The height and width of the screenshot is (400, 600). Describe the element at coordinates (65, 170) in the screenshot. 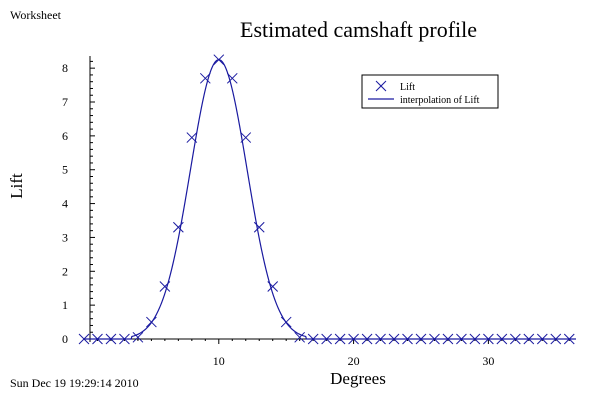

I see `y-tick-label: 5` at that location.